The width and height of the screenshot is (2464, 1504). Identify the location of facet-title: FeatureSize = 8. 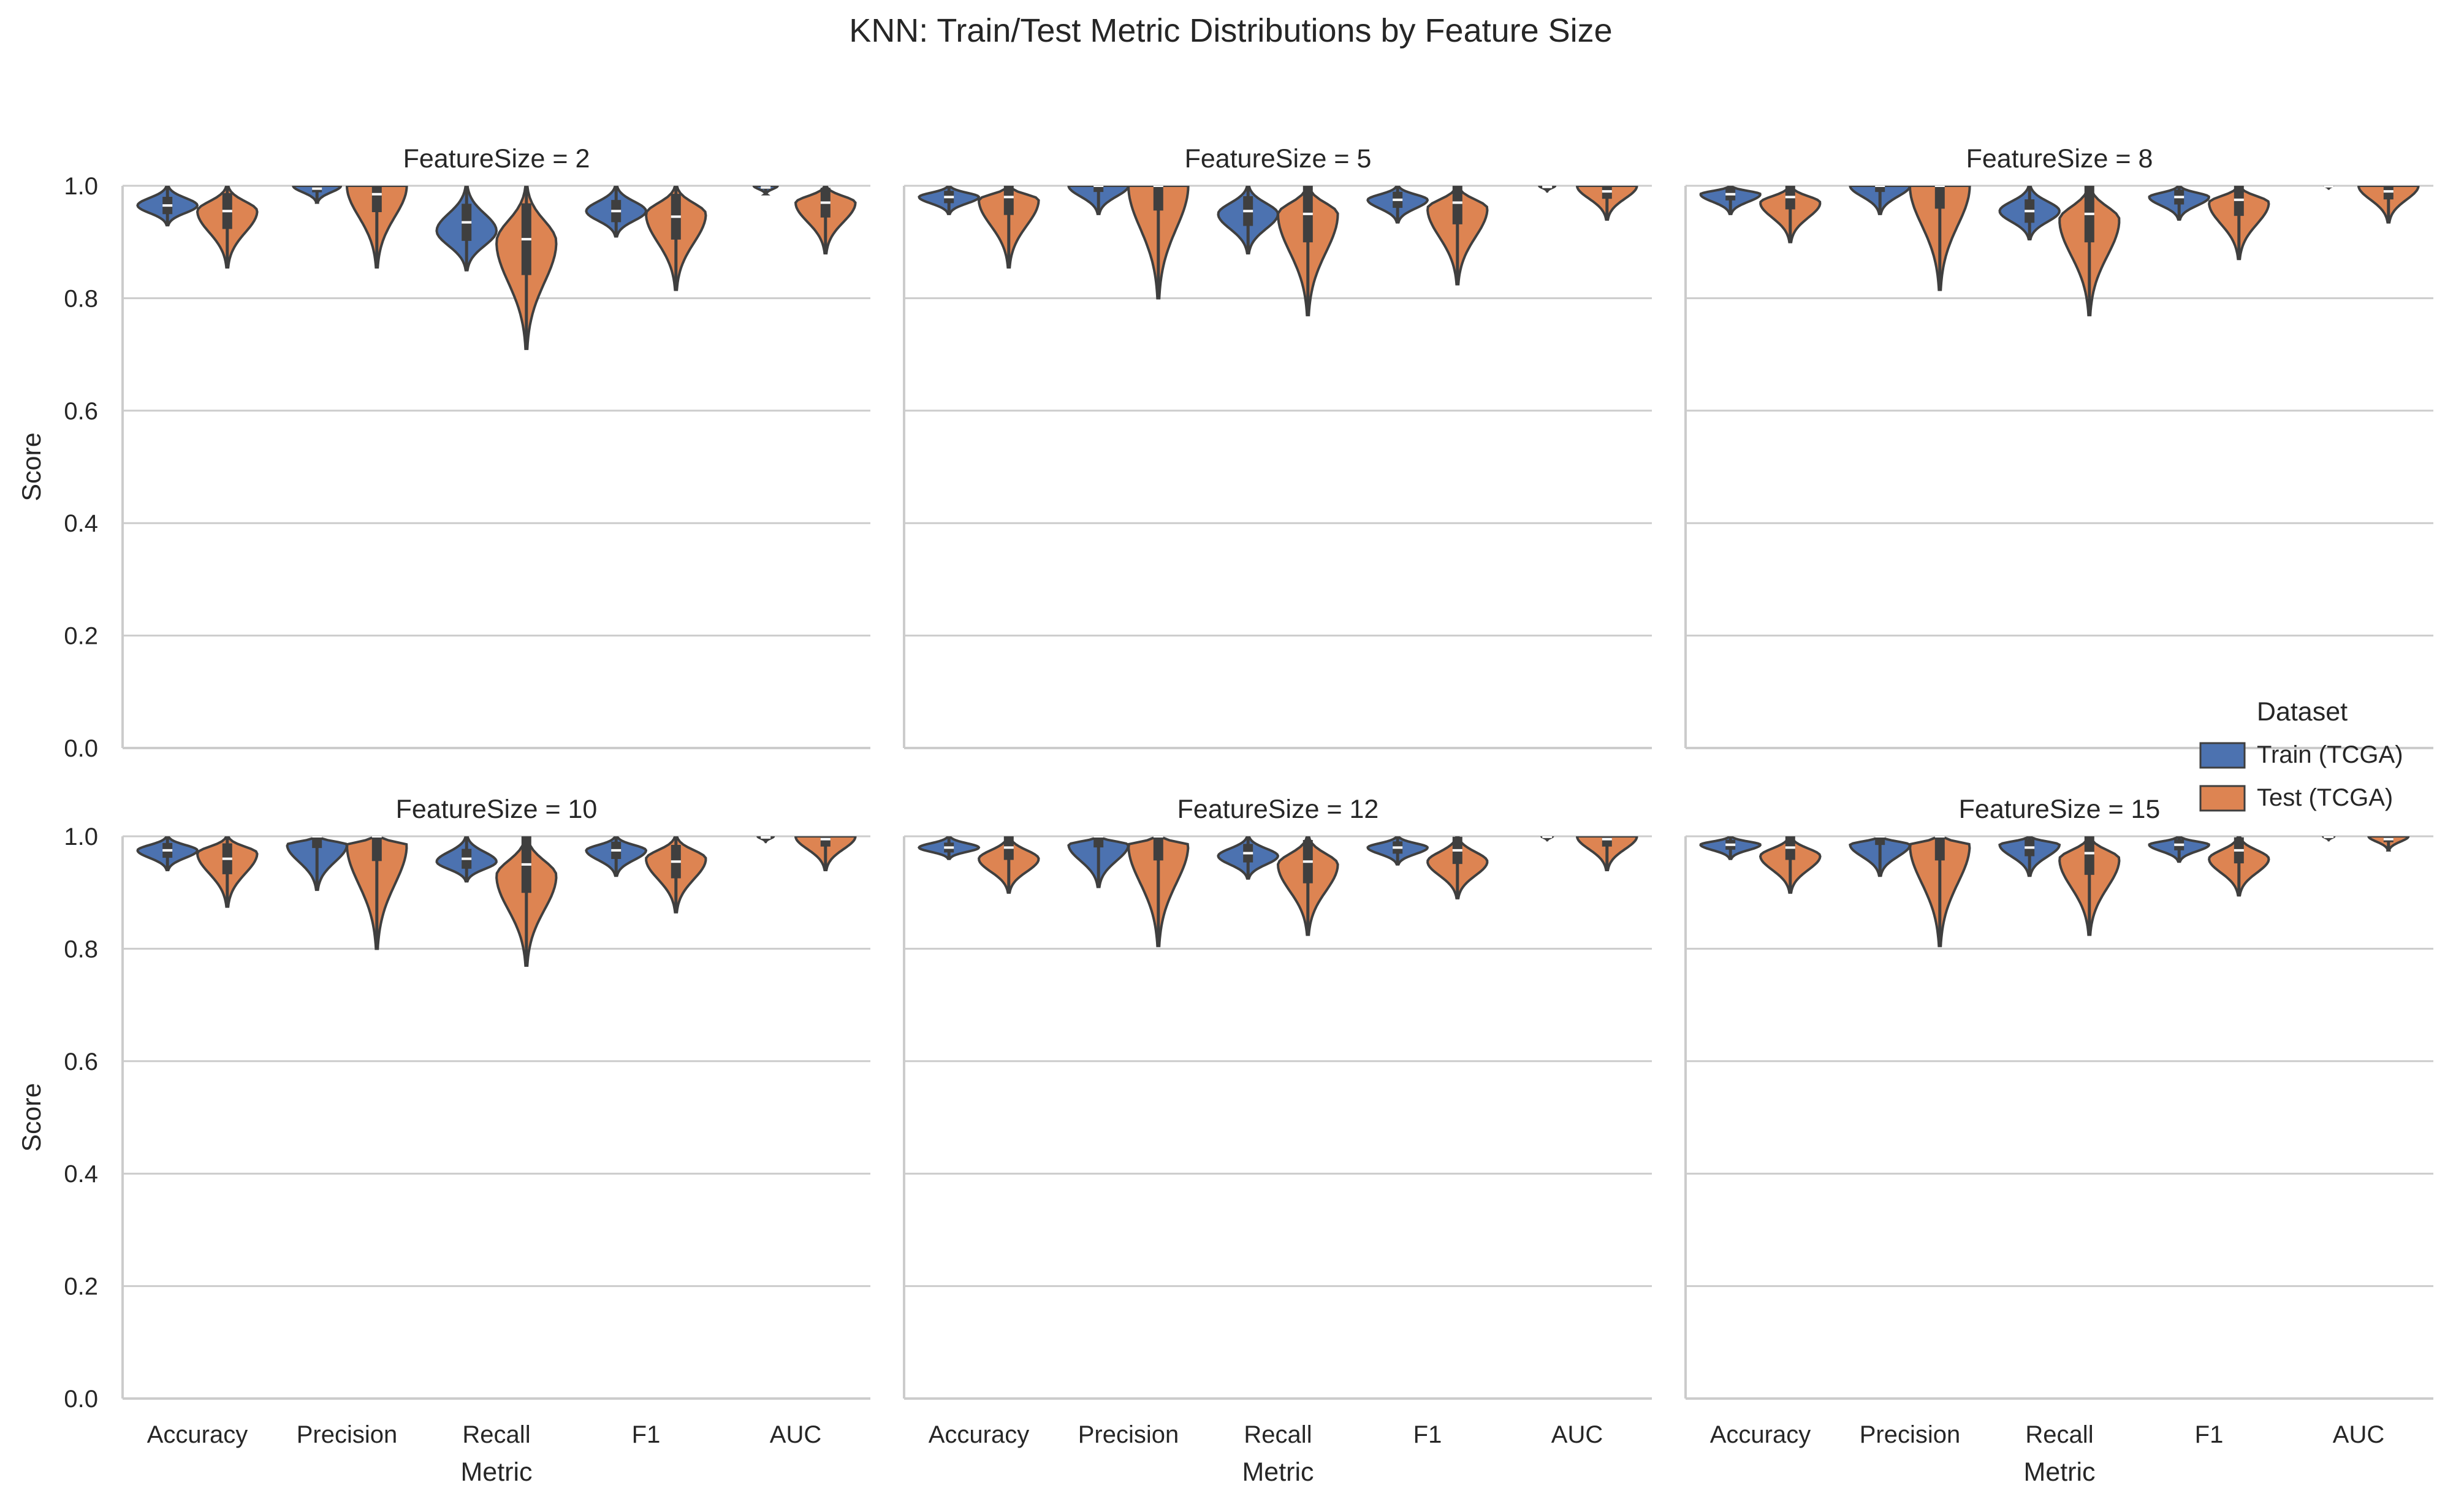
(2059, 159).